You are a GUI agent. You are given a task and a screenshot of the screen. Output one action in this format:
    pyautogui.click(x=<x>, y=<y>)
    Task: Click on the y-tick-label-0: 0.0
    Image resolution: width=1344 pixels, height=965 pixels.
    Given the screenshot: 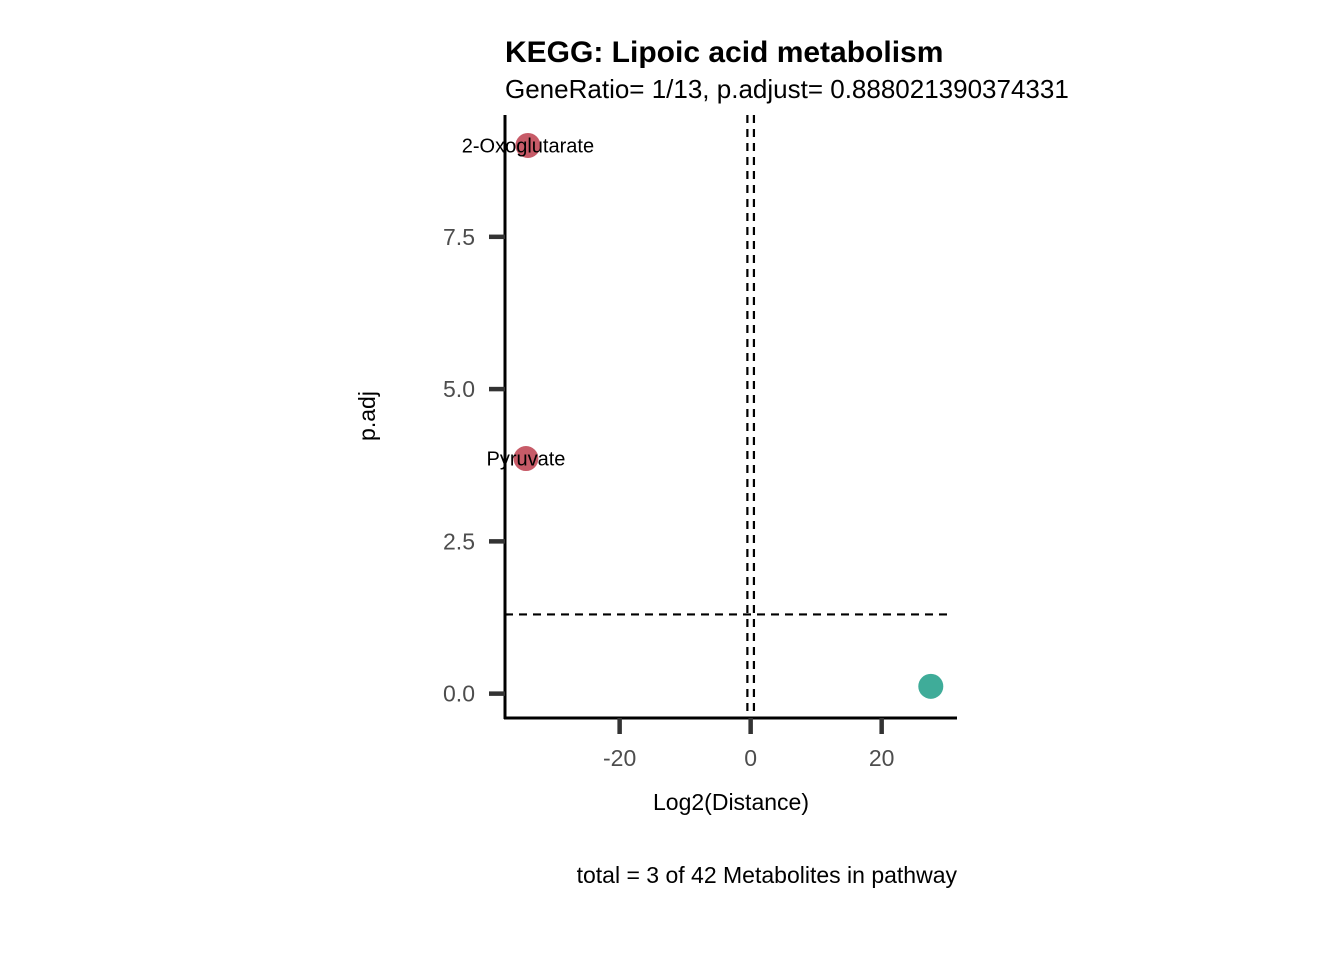 What is the action you would take?
    pyautogui.click(x=459, y=694)
    